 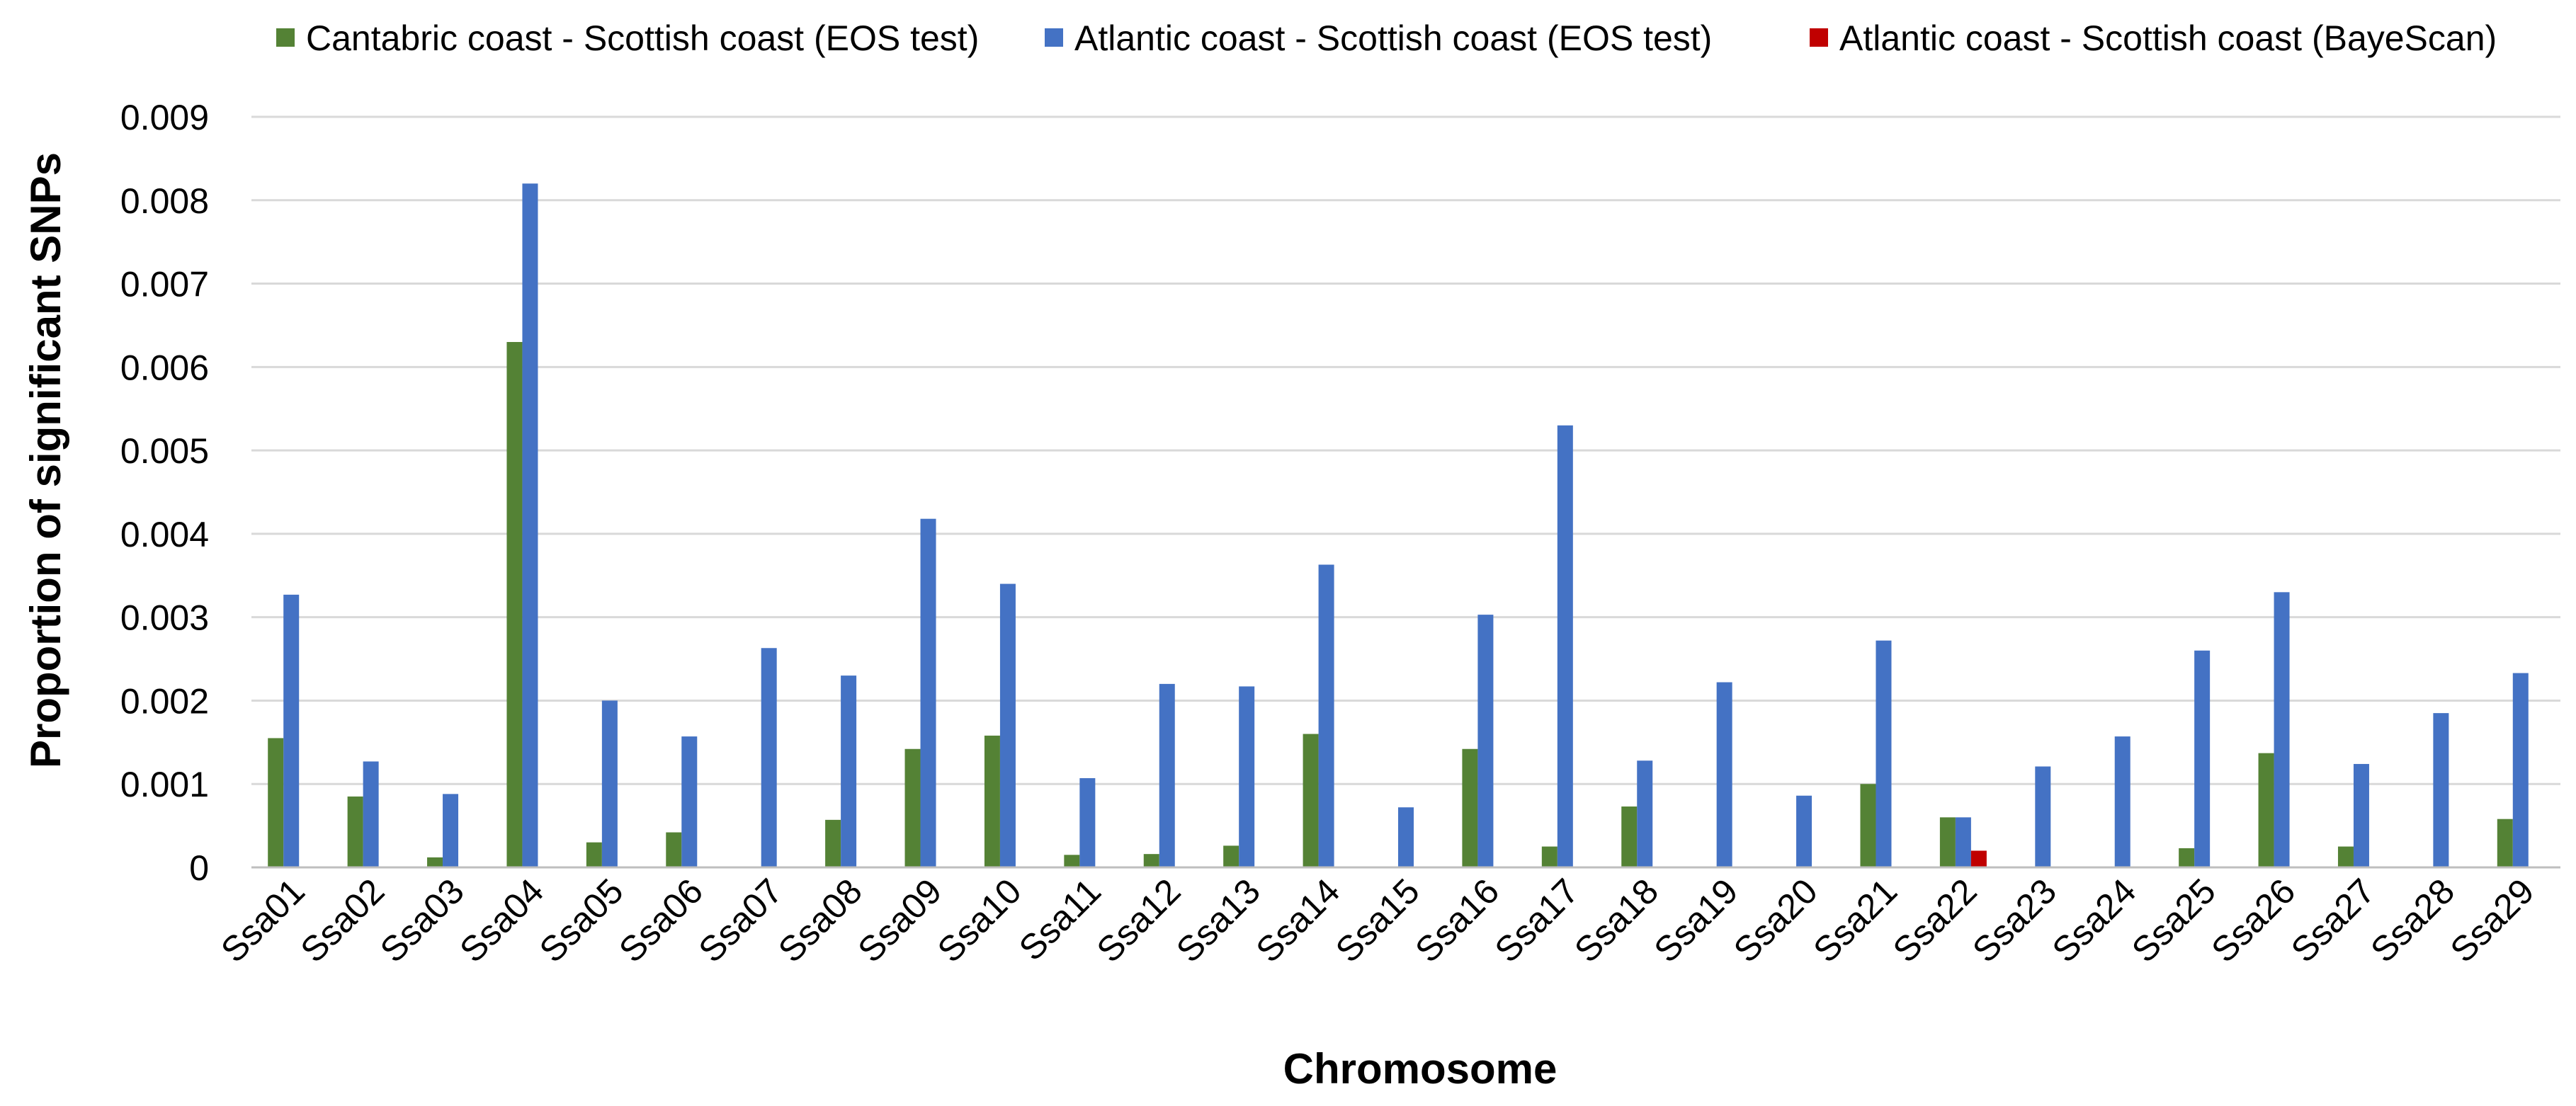 What do you see at coordinates (2187, 858) in the screenshot?
I see `bar-series-1-Ssa25` at bounding box center [2187, 858].